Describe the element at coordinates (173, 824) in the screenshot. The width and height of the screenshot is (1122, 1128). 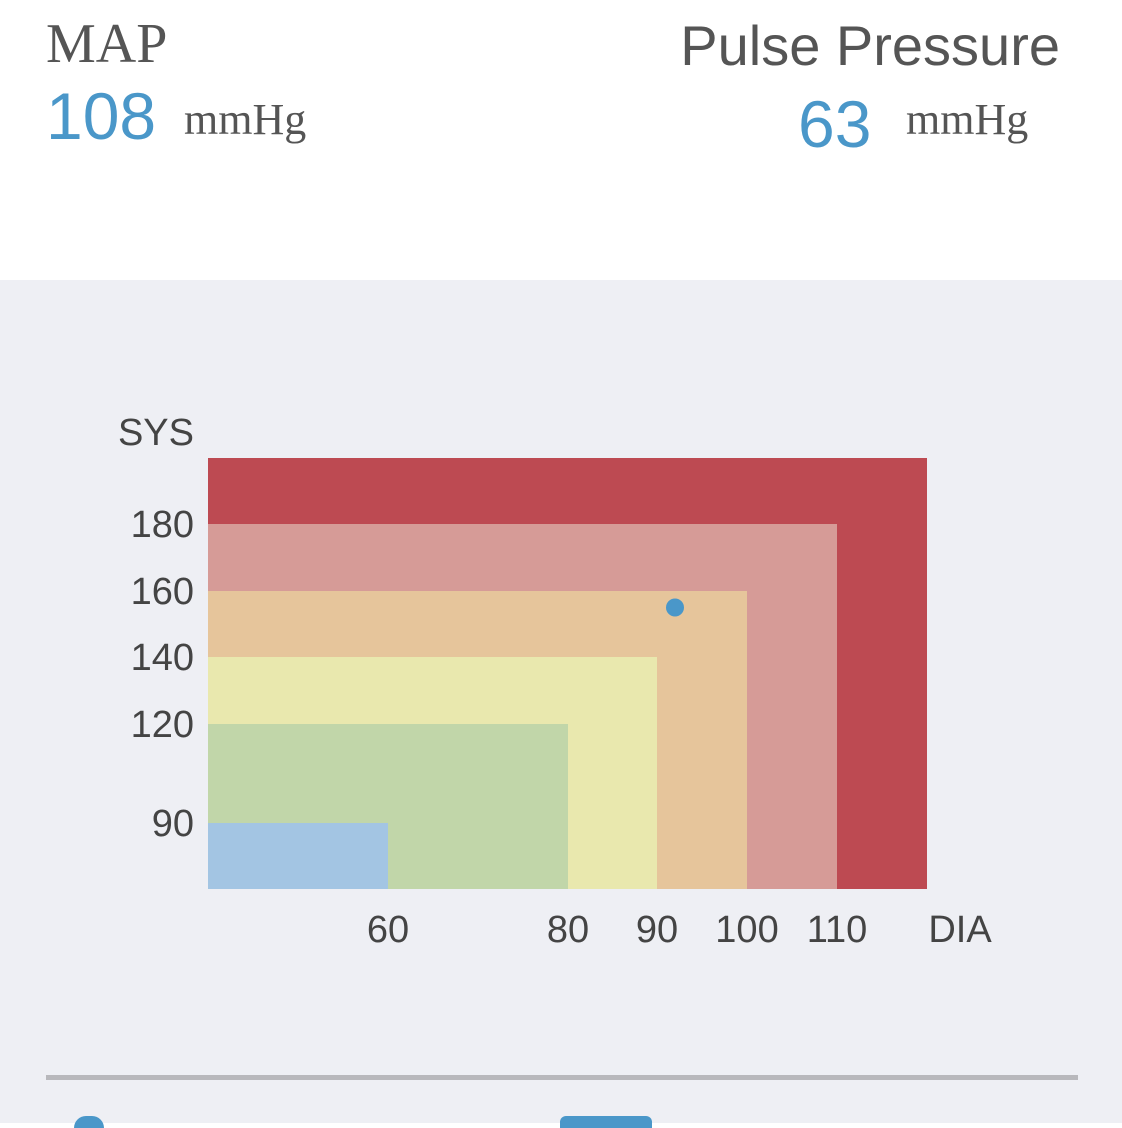
I see `y-tick-label-4: 90` at that location.